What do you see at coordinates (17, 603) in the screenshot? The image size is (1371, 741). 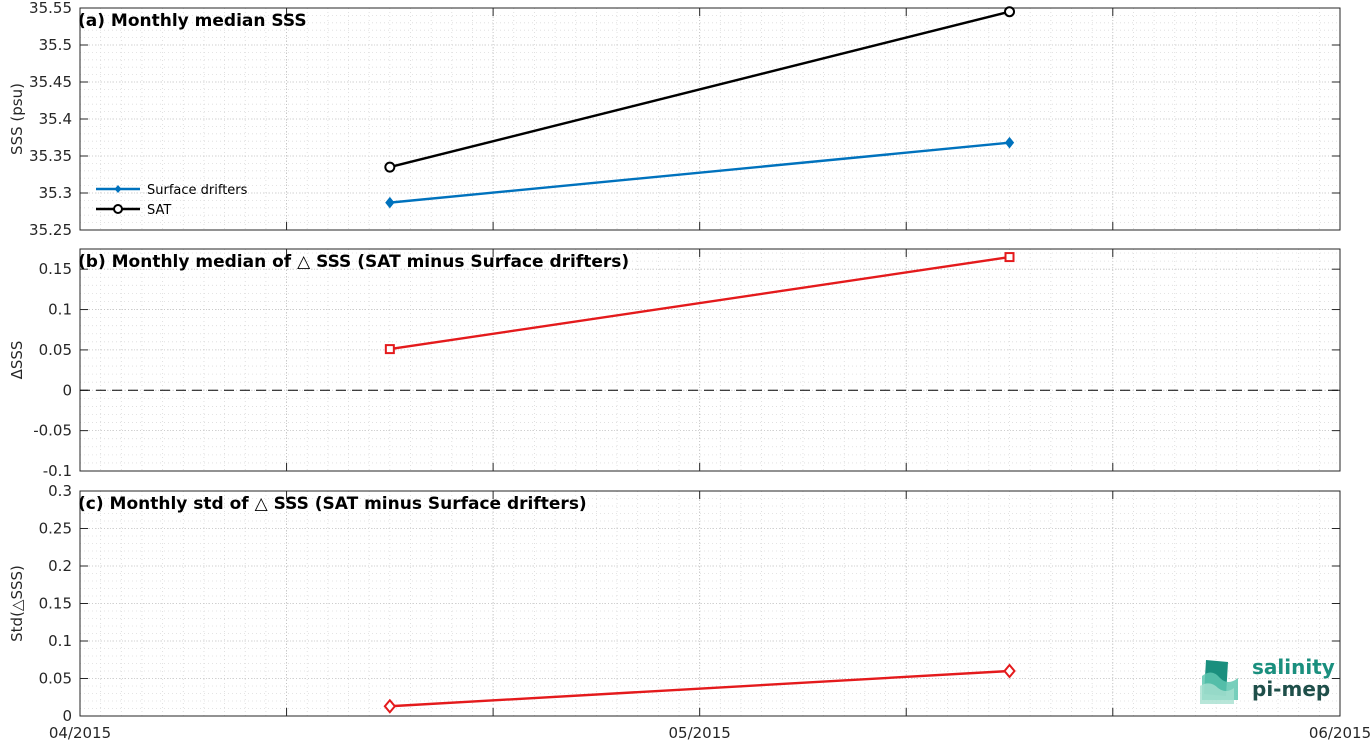 I see `y-axis-title: Std(△SSS)` at bounding box center [17, 603].